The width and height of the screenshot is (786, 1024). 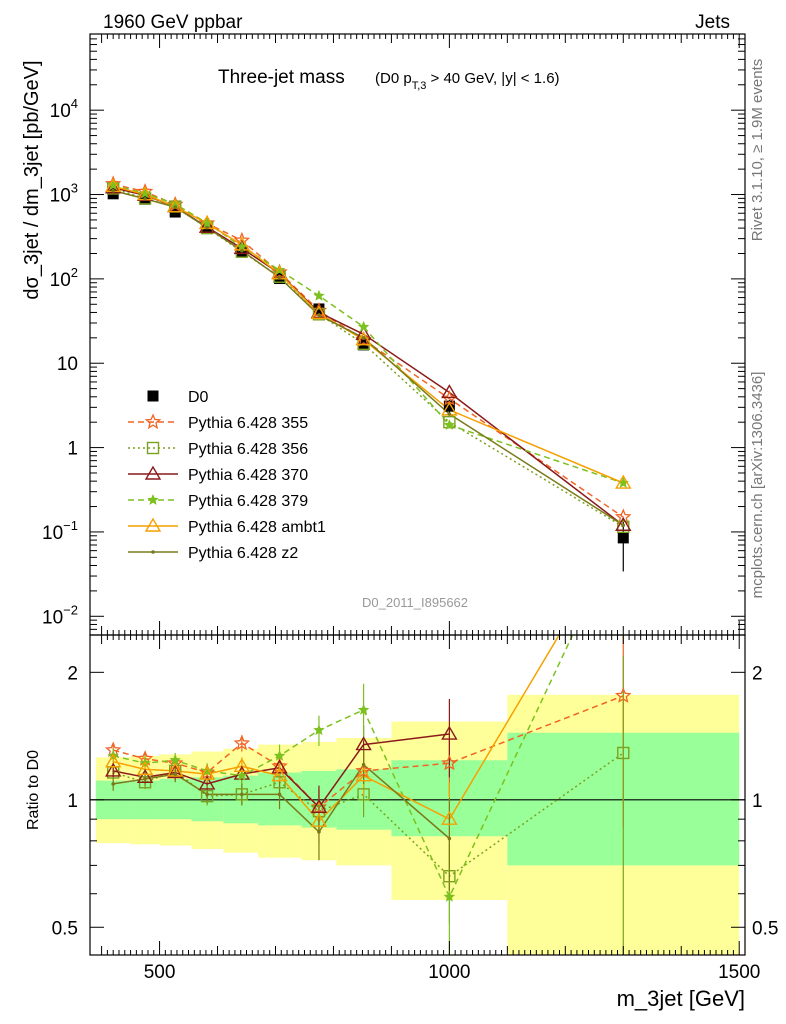 I want to click on plot-subtitle: (D0 pT,3 > 40 GeV, |y| < 1.6), so click(x=467, y=81).